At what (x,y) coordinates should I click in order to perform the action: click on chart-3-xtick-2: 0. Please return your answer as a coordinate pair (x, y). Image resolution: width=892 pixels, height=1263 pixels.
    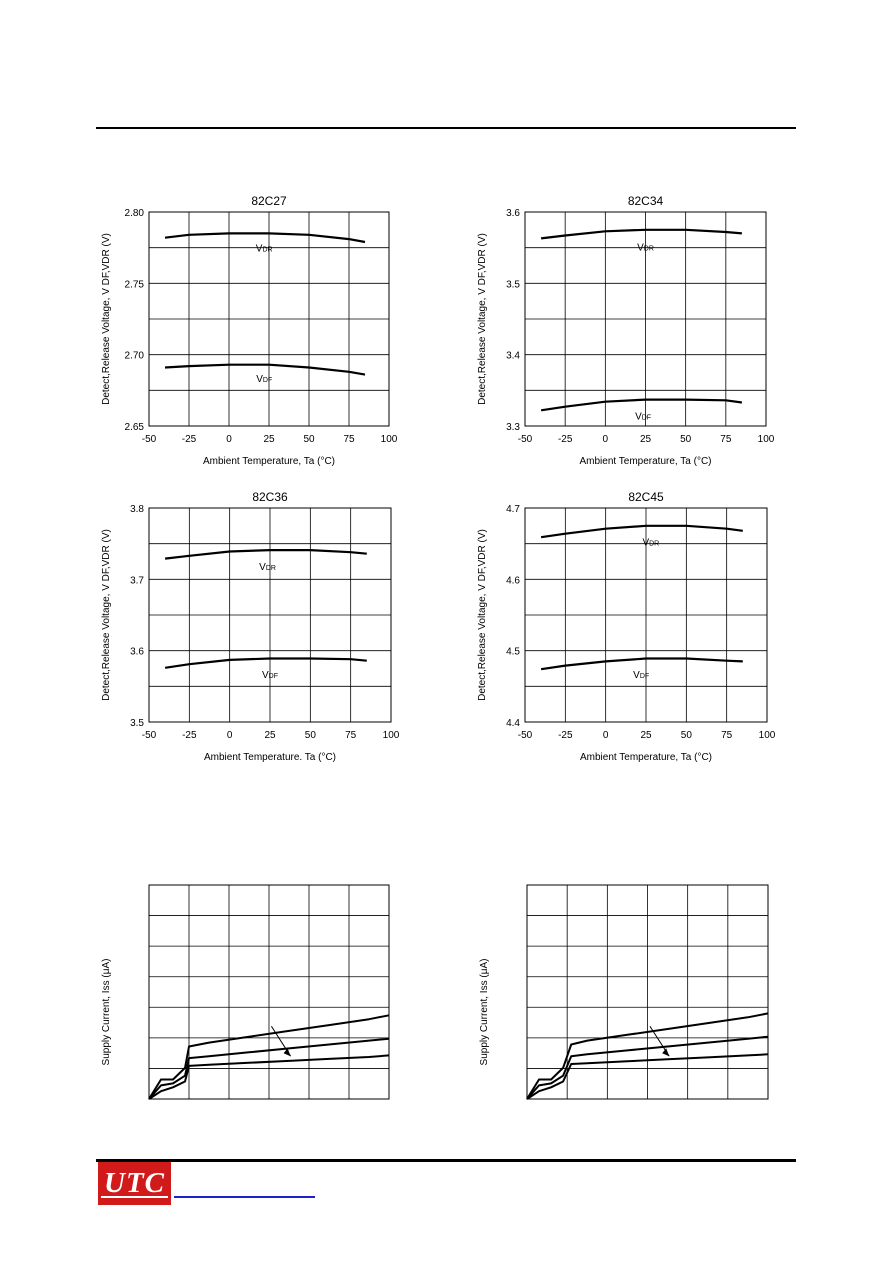
    Looking at the image, I should click on (606, 735).